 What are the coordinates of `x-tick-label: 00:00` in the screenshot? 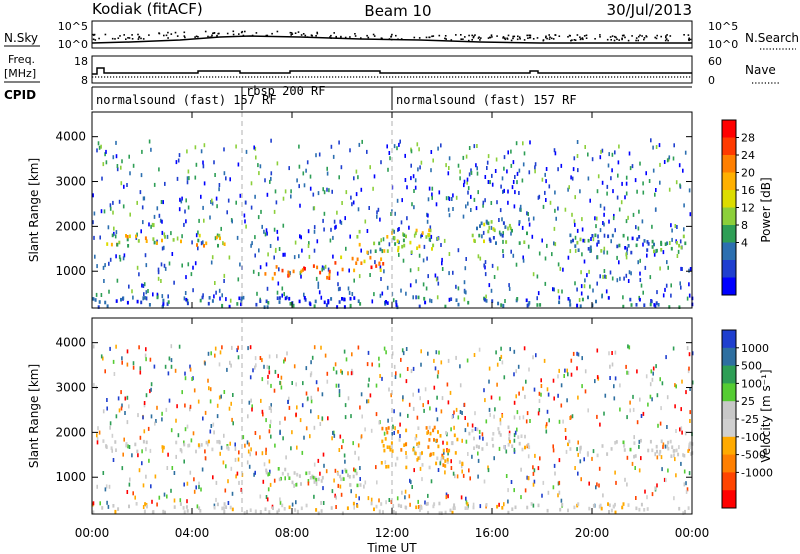 It's located at (92, 533).